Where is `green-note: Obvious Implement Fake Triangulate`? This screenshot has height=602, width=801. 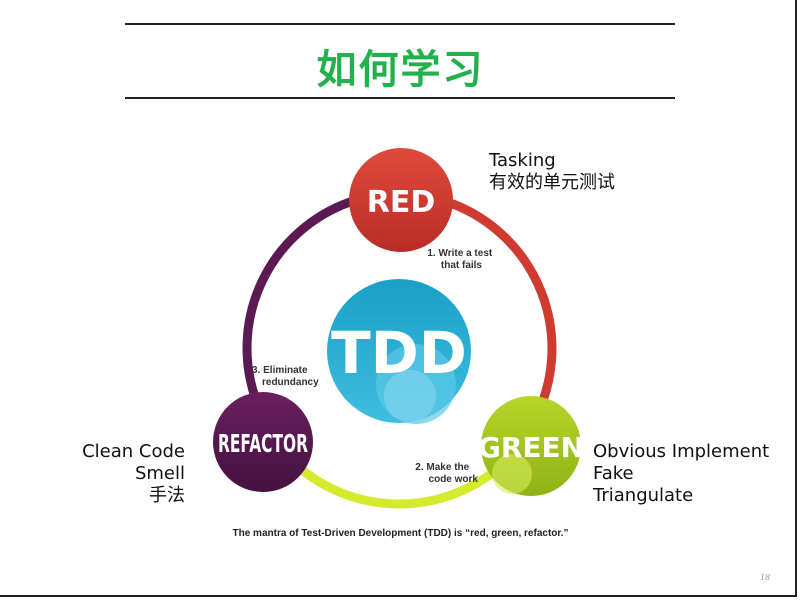 green-note: Obvious Implement Fake Triangulate is located at coordinates (681, 474).